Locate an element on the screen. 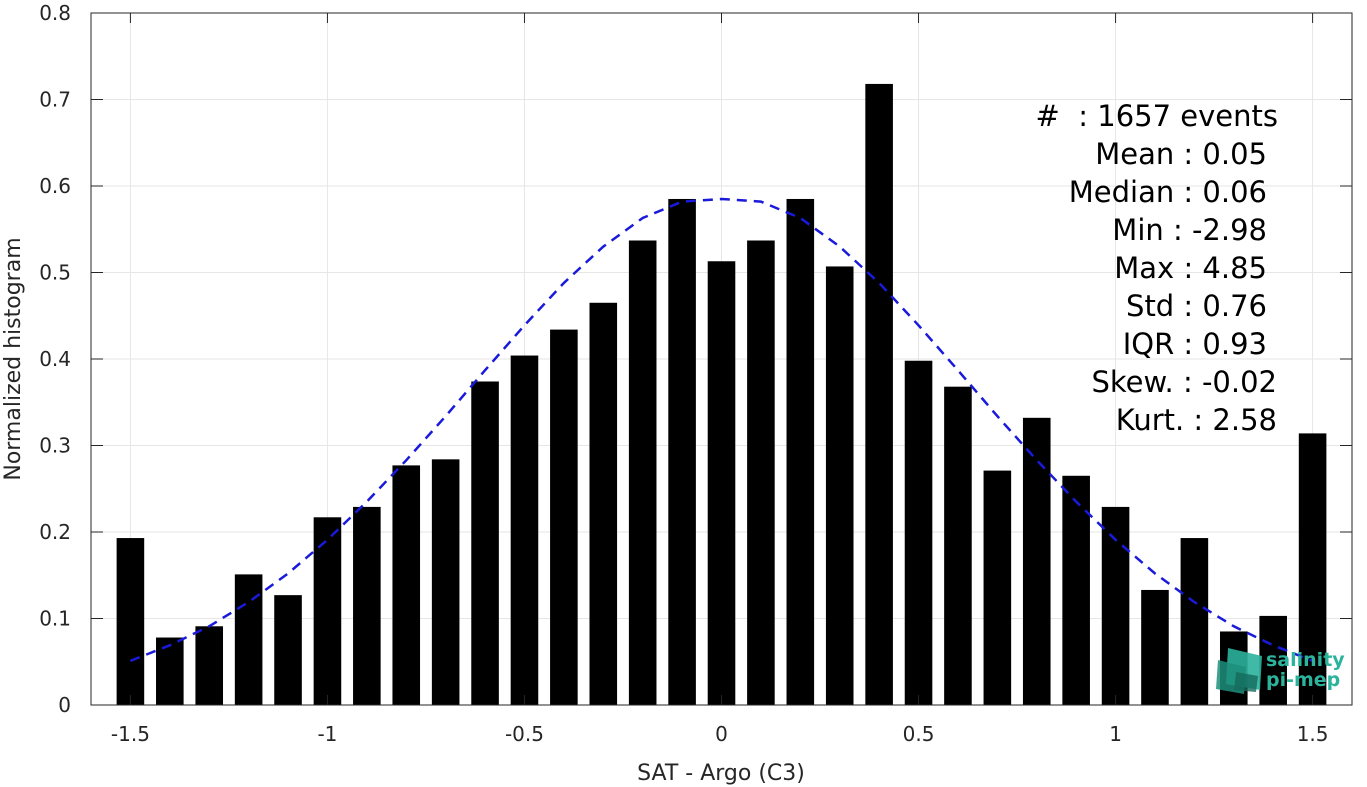 This screenshot has width=1367, height=787. salinity-pimep-logo: salinity pi-mep is located at coordinates (1280, 671).